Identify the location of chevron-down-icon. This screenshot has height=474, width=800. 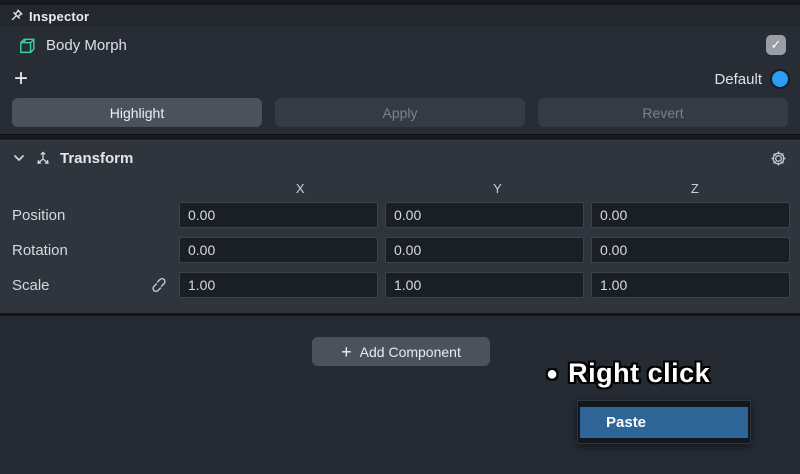
(19, 158).